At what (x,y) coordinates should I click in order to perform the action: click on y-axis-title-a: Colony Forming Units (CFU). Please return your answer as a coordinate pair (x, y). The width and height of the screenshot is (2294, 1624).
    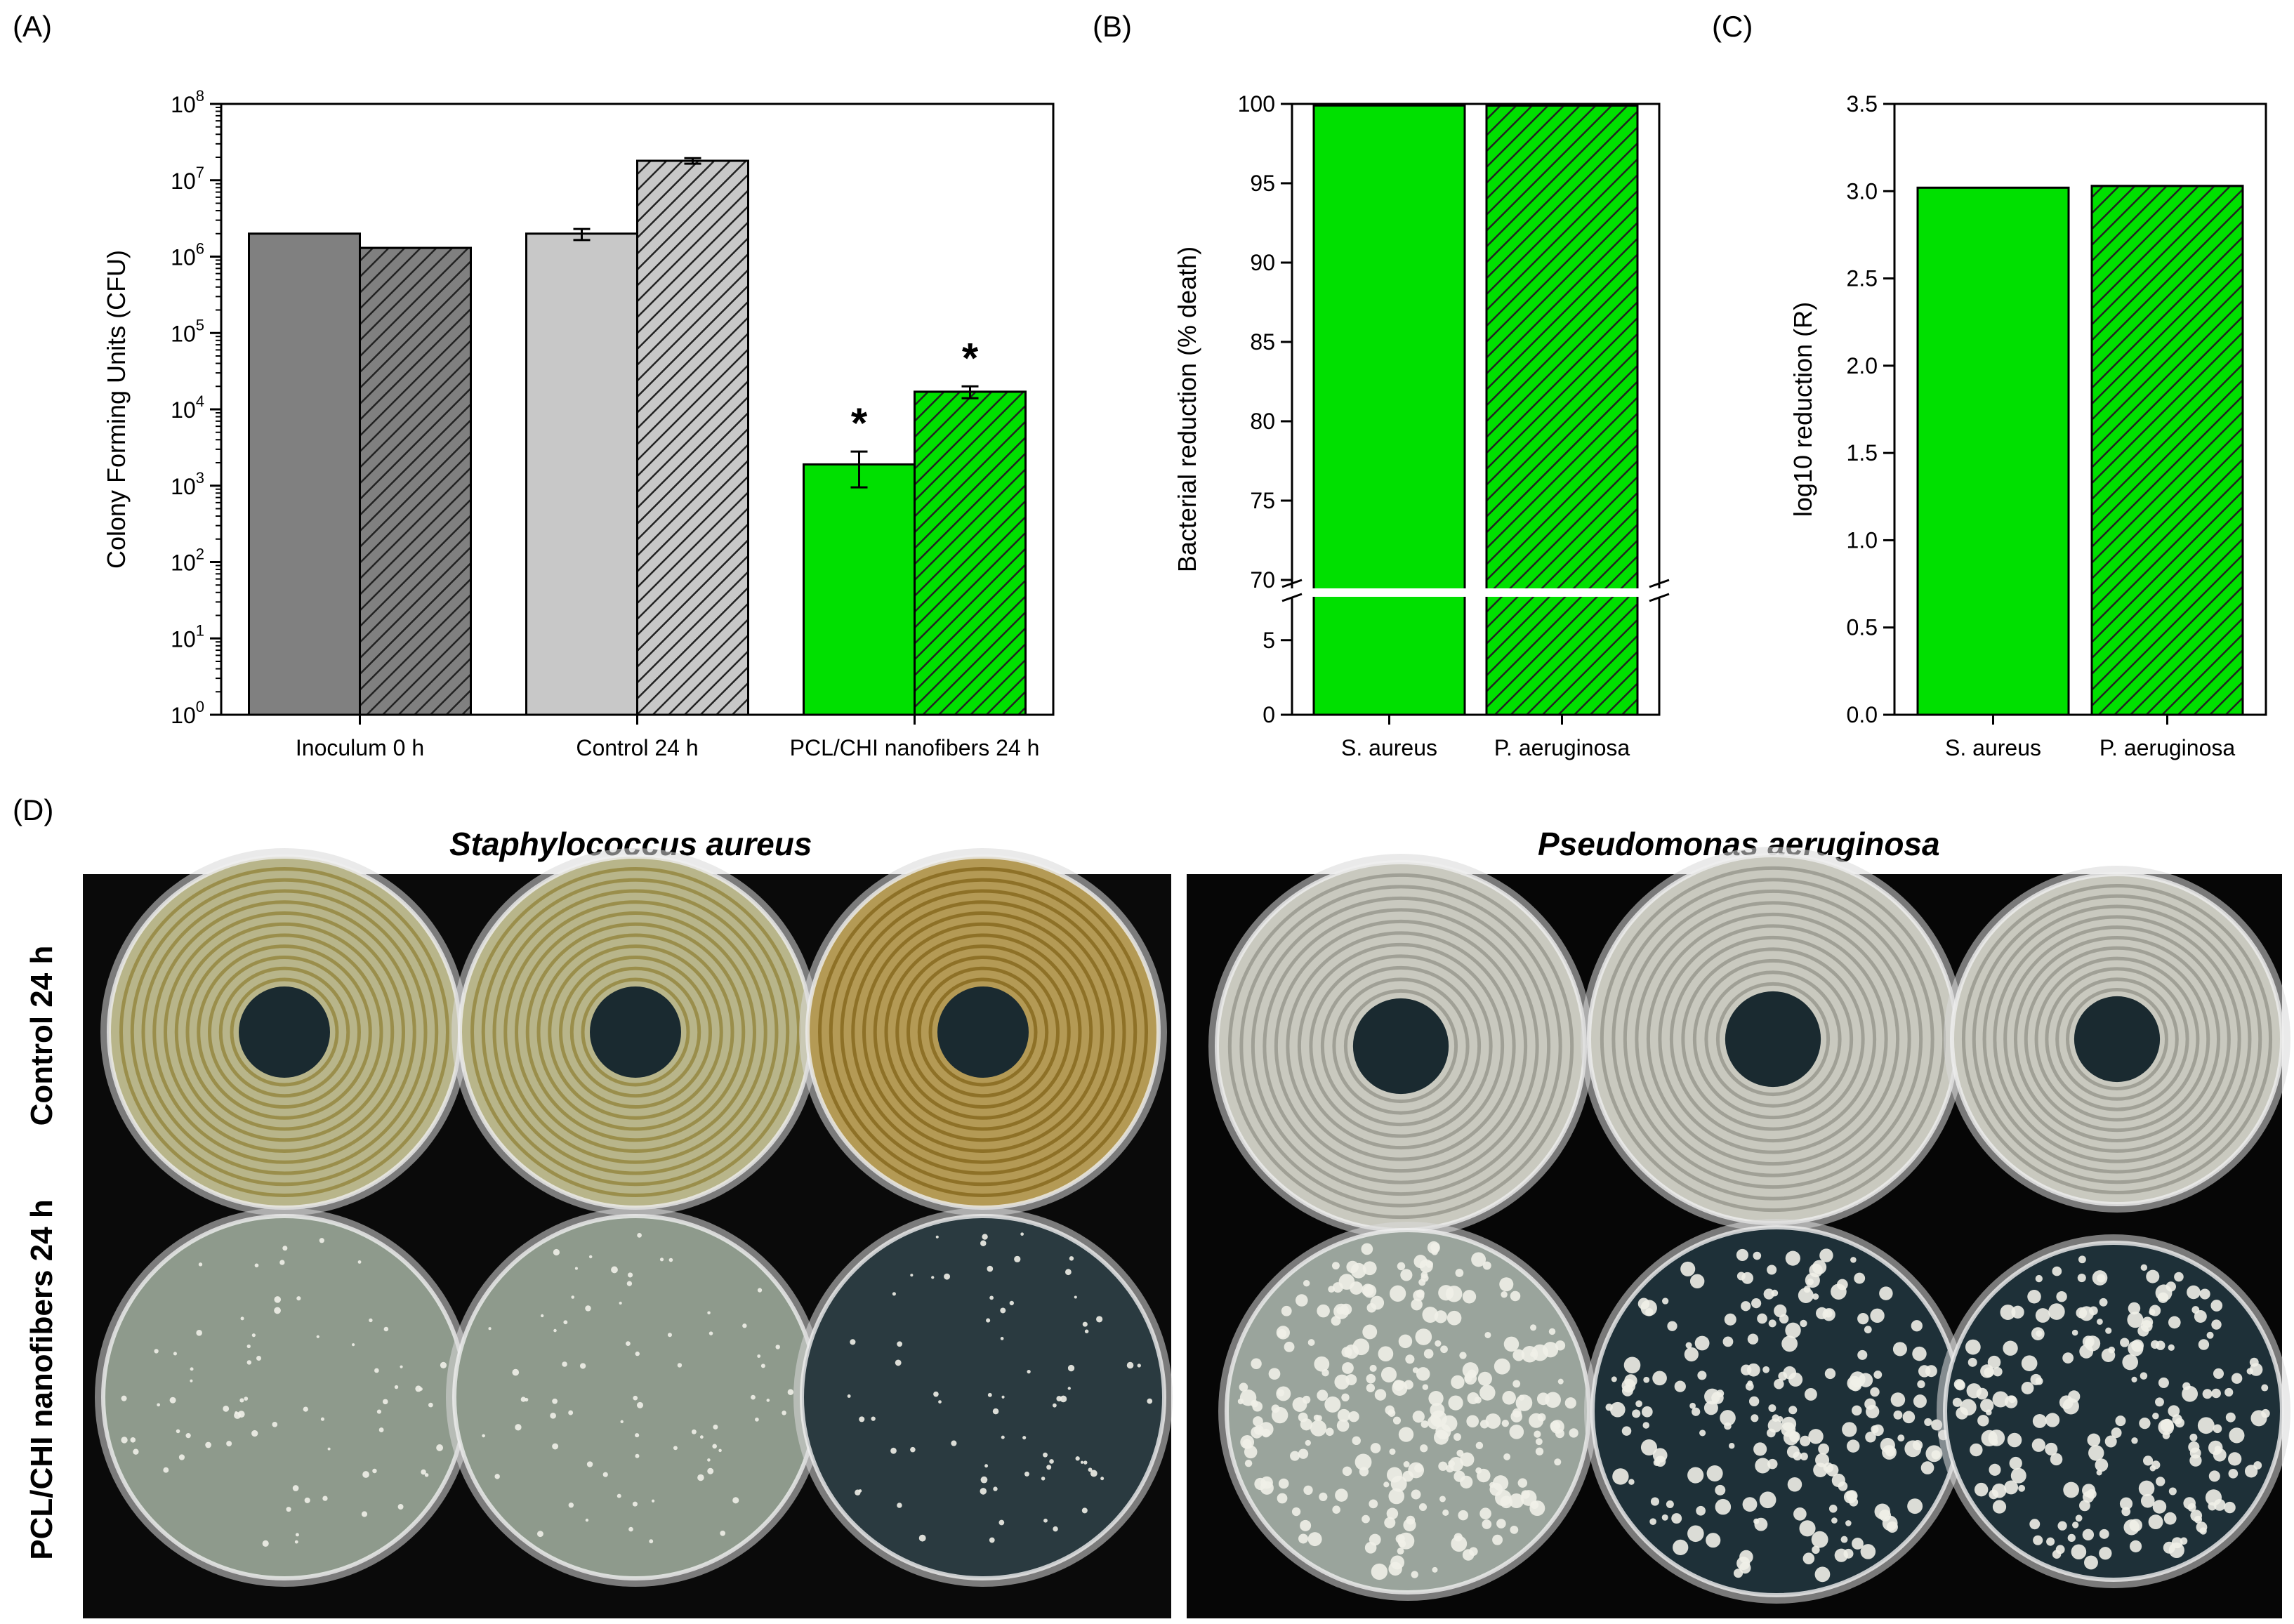
    Looking at the image, I should click on (116, 409).